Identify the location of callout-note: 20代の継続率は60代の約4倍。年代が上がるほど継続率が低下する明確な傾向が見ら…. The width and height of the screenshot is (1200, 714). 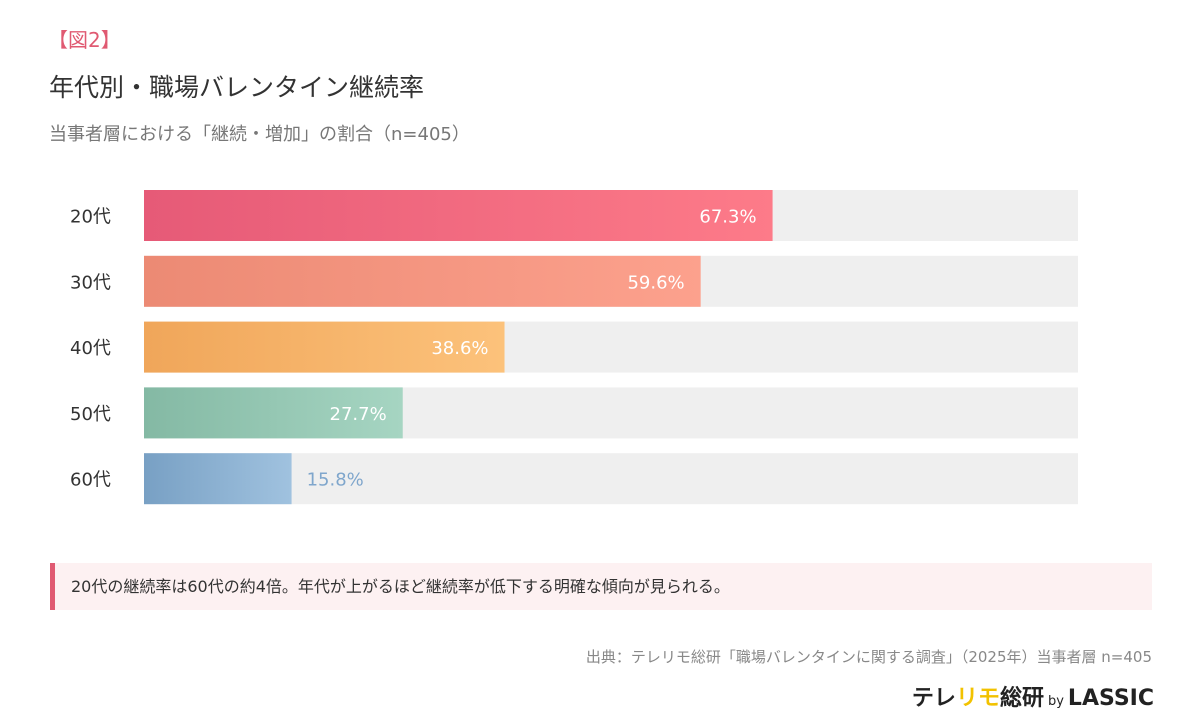
(601, 586).